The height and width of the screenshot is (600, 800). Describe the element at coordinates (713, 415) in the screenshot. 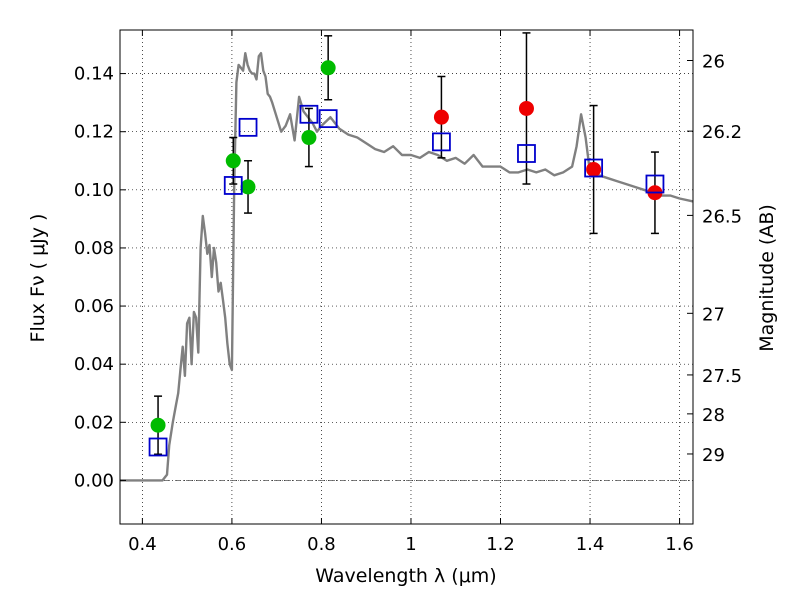

I see `magnitude-tick-label: 28` at that location.